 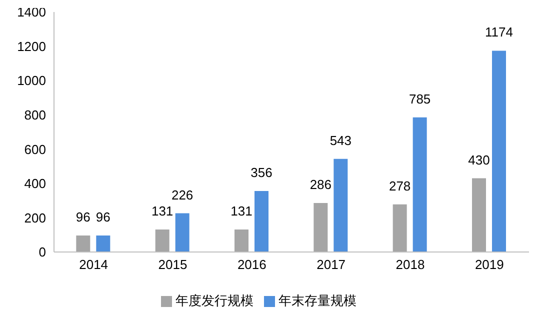 I want to click on data-label: 278, so click(x=399, y=186).